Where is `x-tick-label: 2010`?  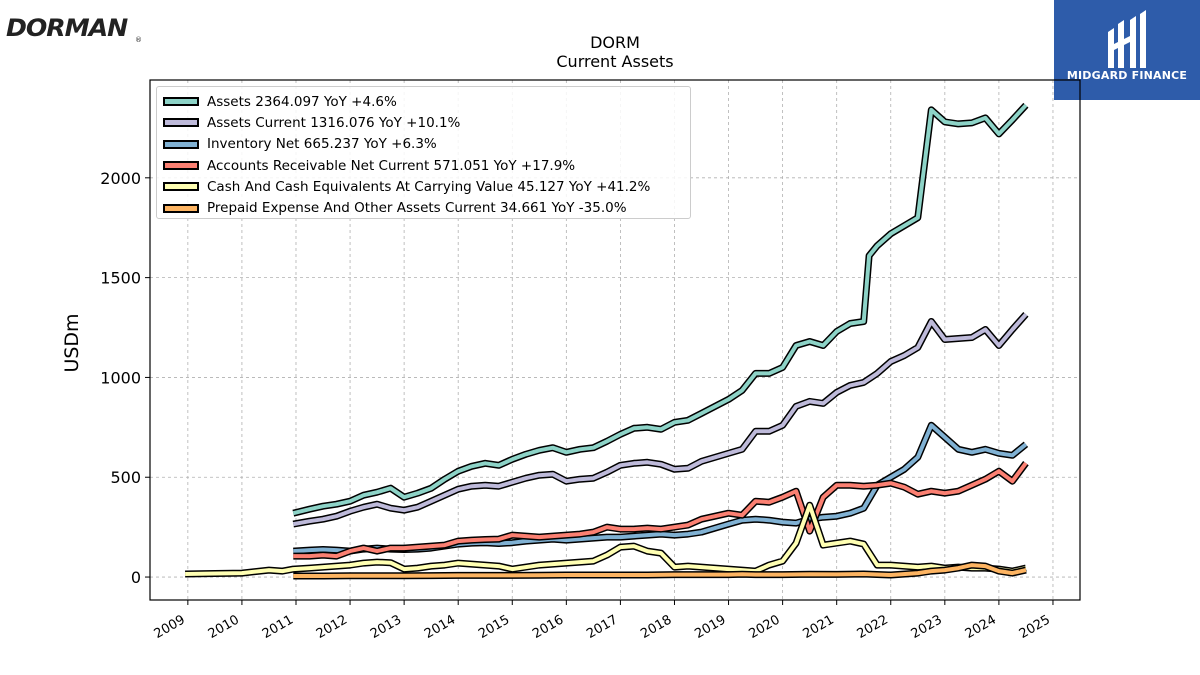 x-tick-label: 2010 is located at coordinates (224, 627).